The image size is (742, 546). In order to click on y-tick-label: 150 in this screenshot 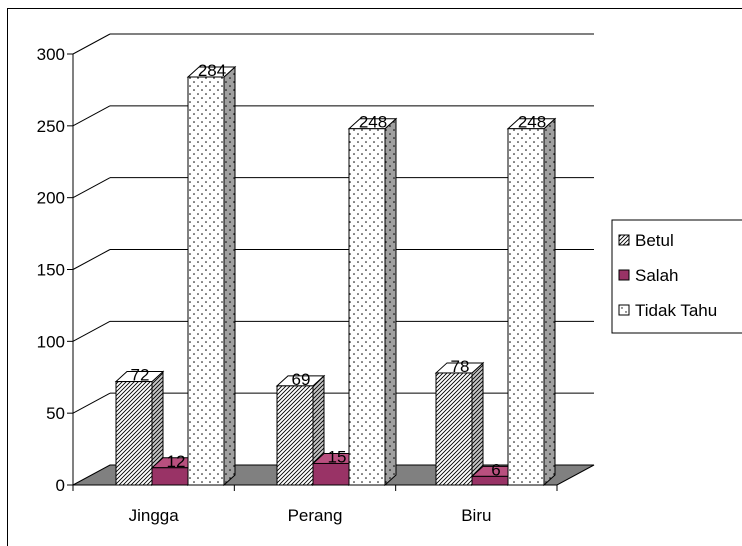, I will do `click(51, 270)`.